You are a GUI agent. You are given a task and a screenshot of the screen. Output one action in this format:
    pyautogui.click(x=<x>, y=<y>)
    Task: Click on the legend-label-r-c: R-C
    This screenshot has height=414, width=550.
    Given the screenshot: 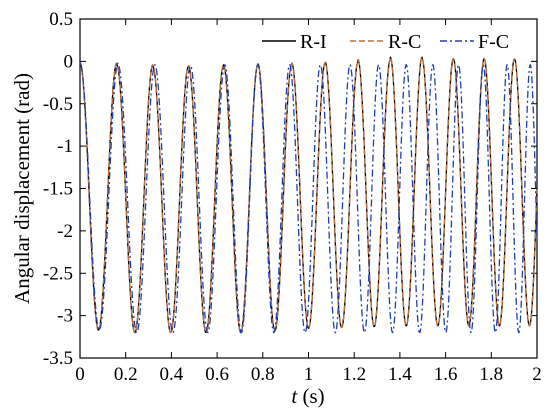 What is the action you would take?
    pyautogui.click(x=404, y=42)
    